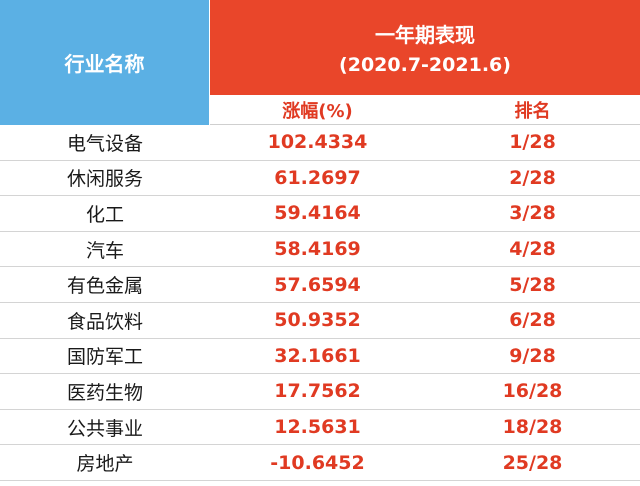  What do you see at coordinates (317, 321) in the screenshot?
I see `cell-change: 50.9352` at bounding box center [317, 321].